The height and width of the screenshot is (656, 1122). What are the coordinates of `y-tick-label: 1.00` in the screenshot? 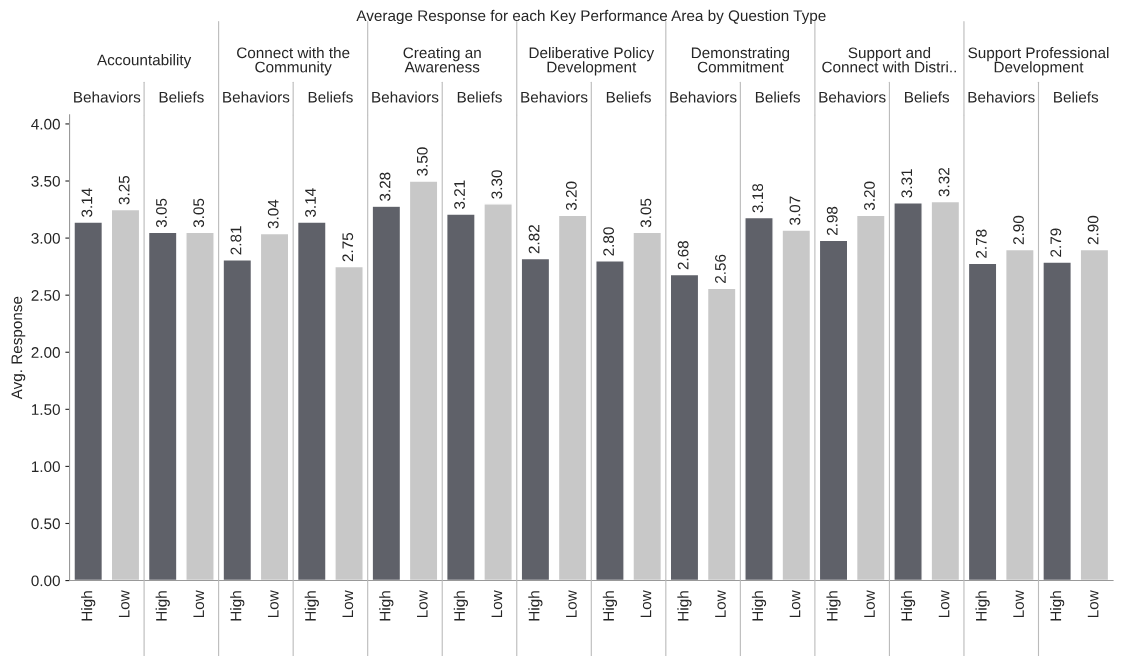 It's located at (45, 467).